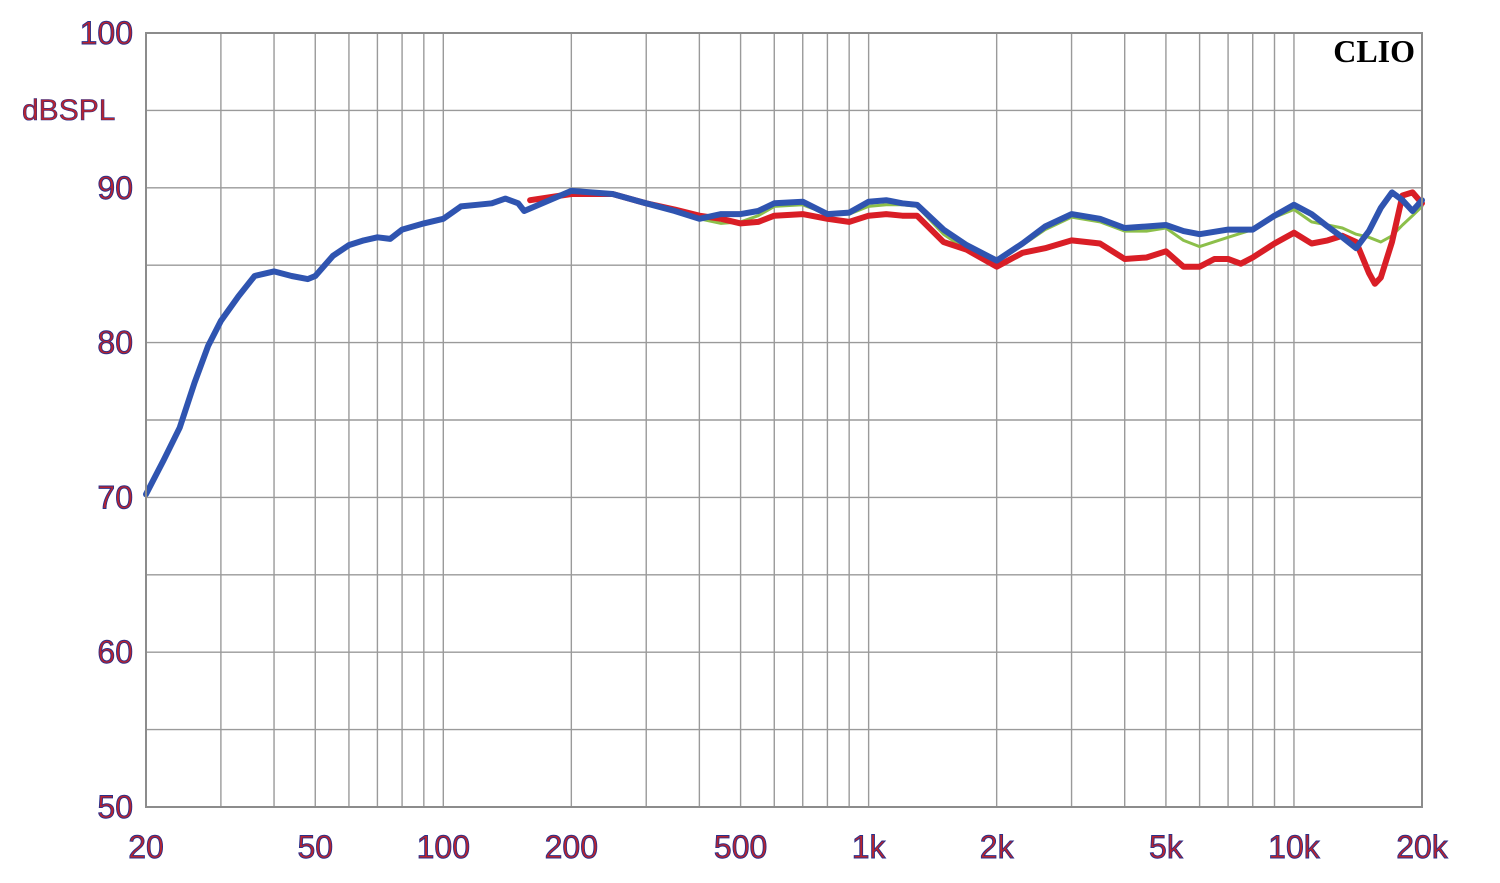 This screenshot has height=883, width=1500. What do you see at coordinates (1294, 847) in the screenshot?
I see `x-tick-label: 10k` at bounding box center [1294, 847].